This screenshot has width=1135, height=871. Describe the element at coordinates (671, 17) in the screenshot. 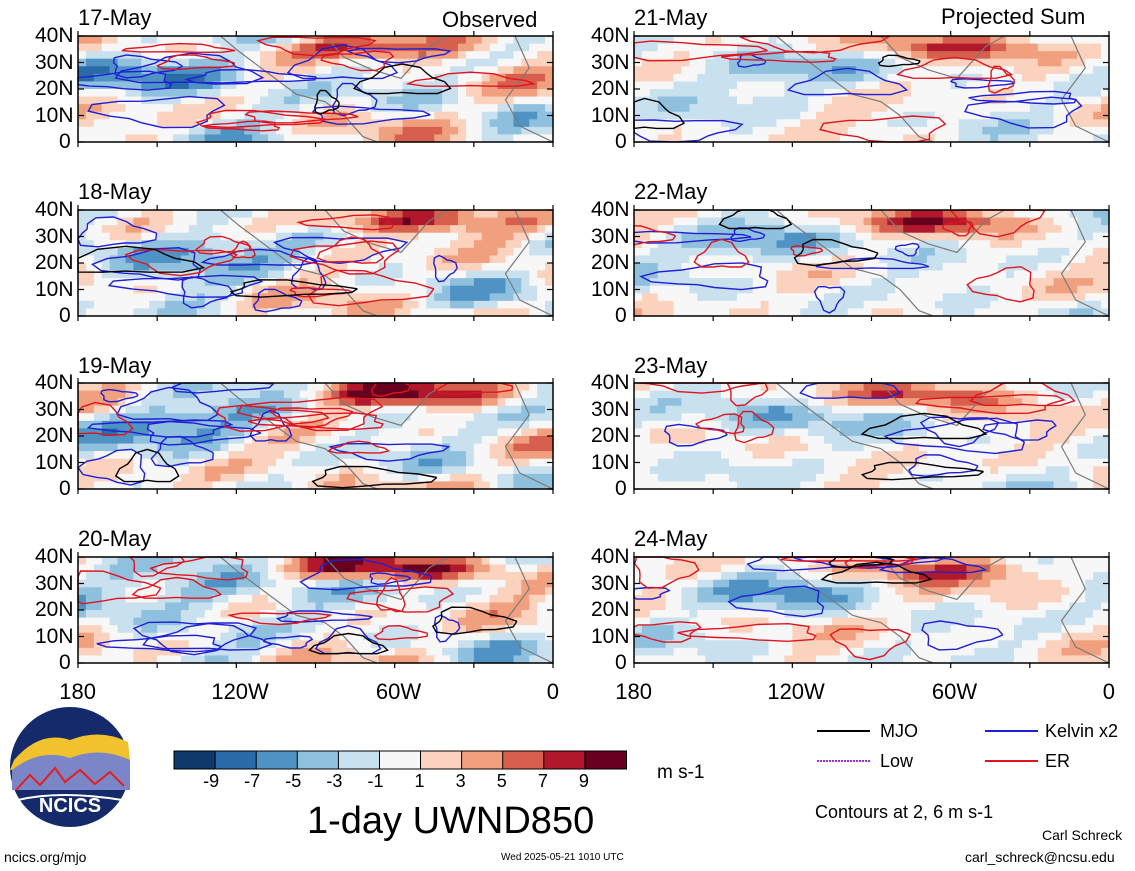

I see `date-label: 21-May` at that location.